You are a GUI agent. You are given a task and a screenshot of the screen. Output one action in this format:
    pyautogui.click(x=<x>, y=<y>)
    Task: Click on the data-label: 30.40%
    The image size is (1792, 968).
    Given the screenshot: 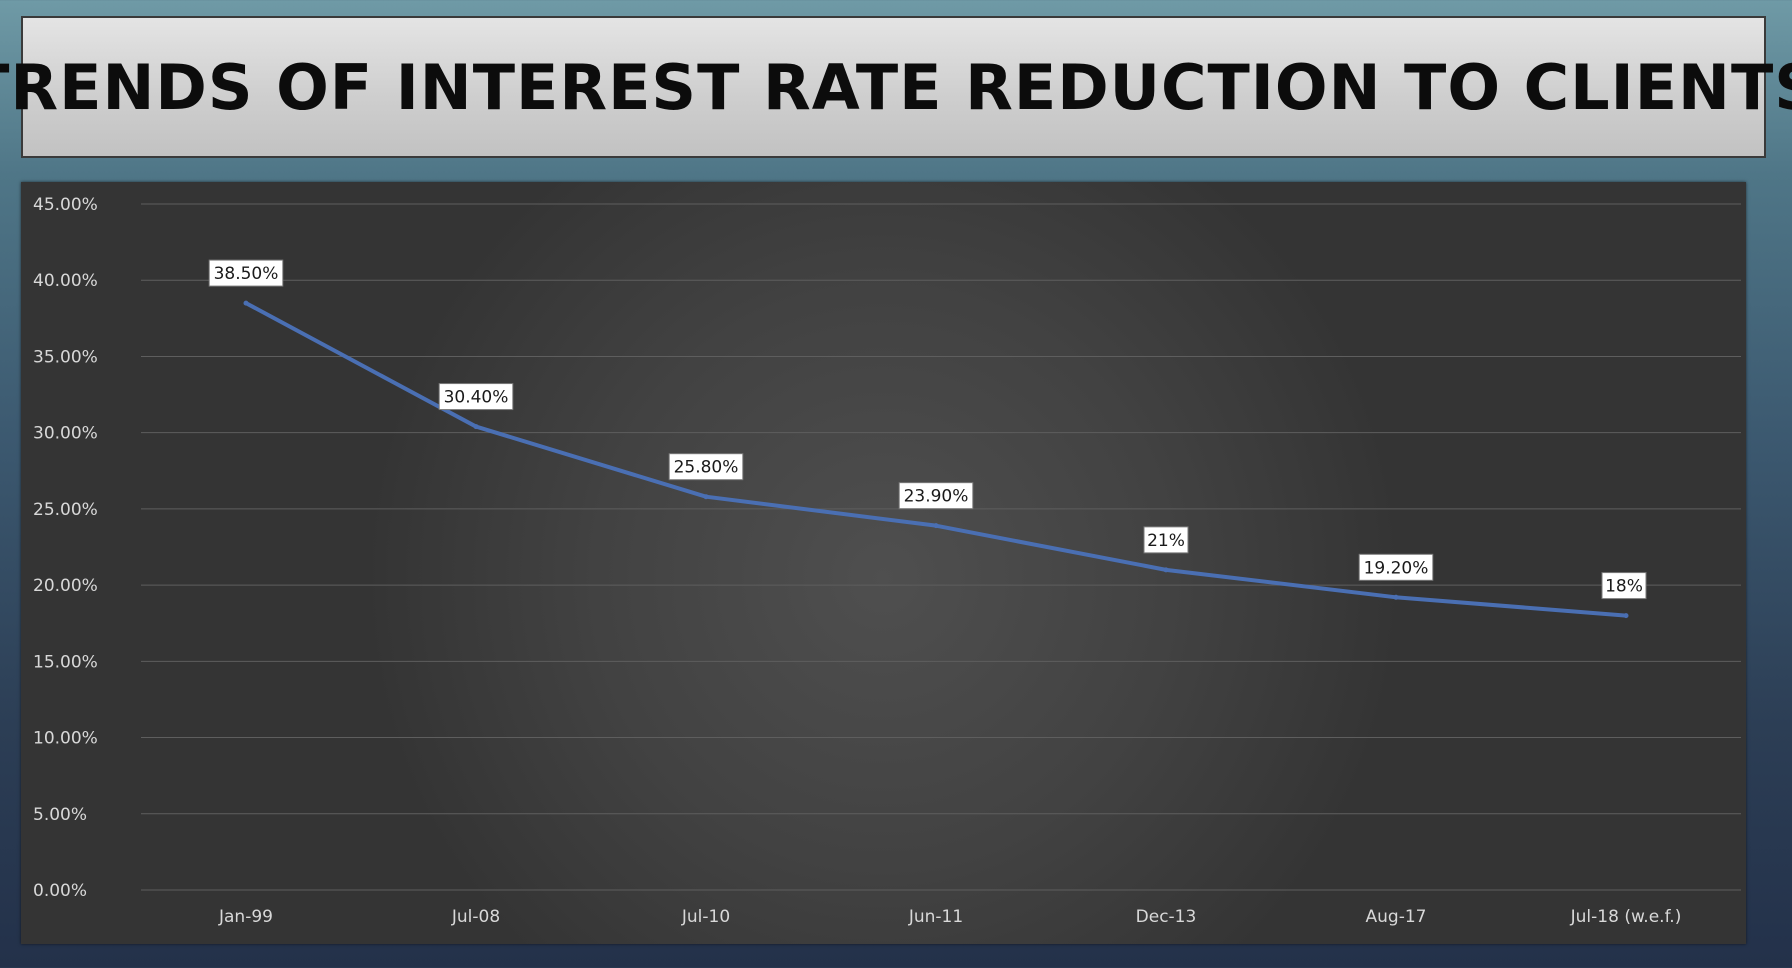 What is the action you would take?
    pyautogui.click(x=476, y=397)
    